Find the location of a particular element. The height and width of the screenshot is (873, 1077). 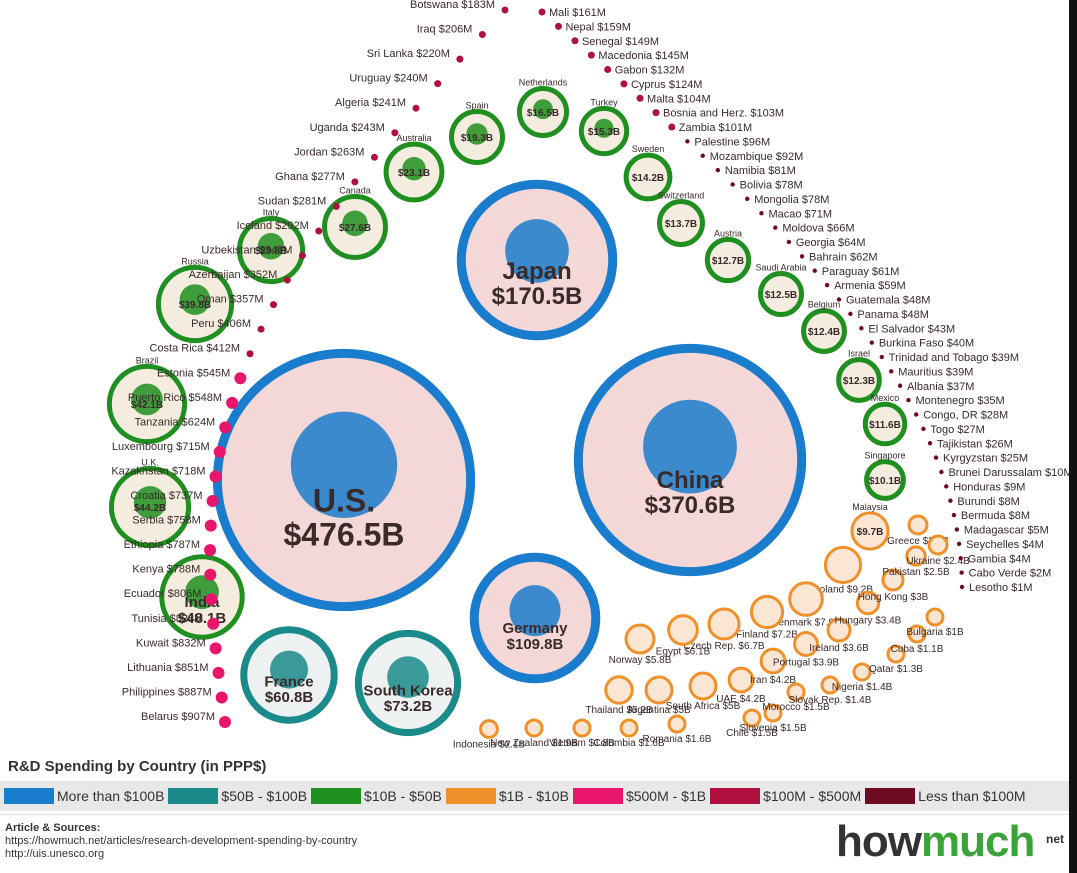

dot-el-salvador: El Salvador $43M is located at coordinates (907, 329).